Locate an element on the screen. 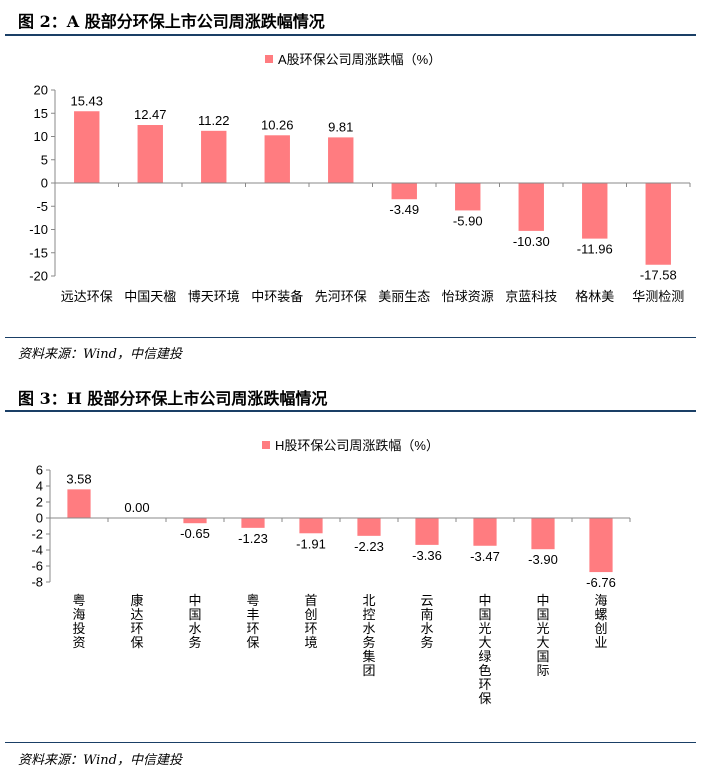  chart-h-legend-swatch is located at coordinates (266, 445).